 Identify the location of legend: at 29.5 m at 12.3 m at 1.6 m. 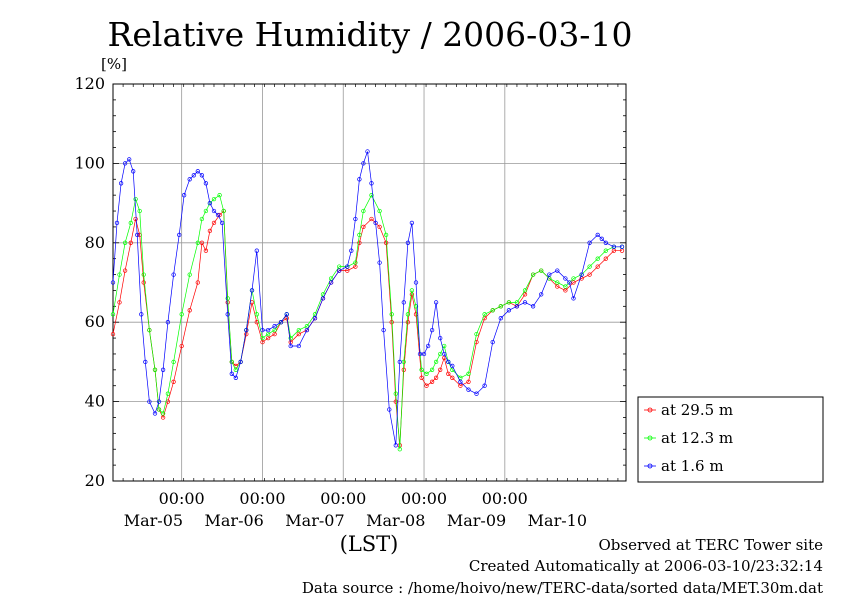
(730, 439).